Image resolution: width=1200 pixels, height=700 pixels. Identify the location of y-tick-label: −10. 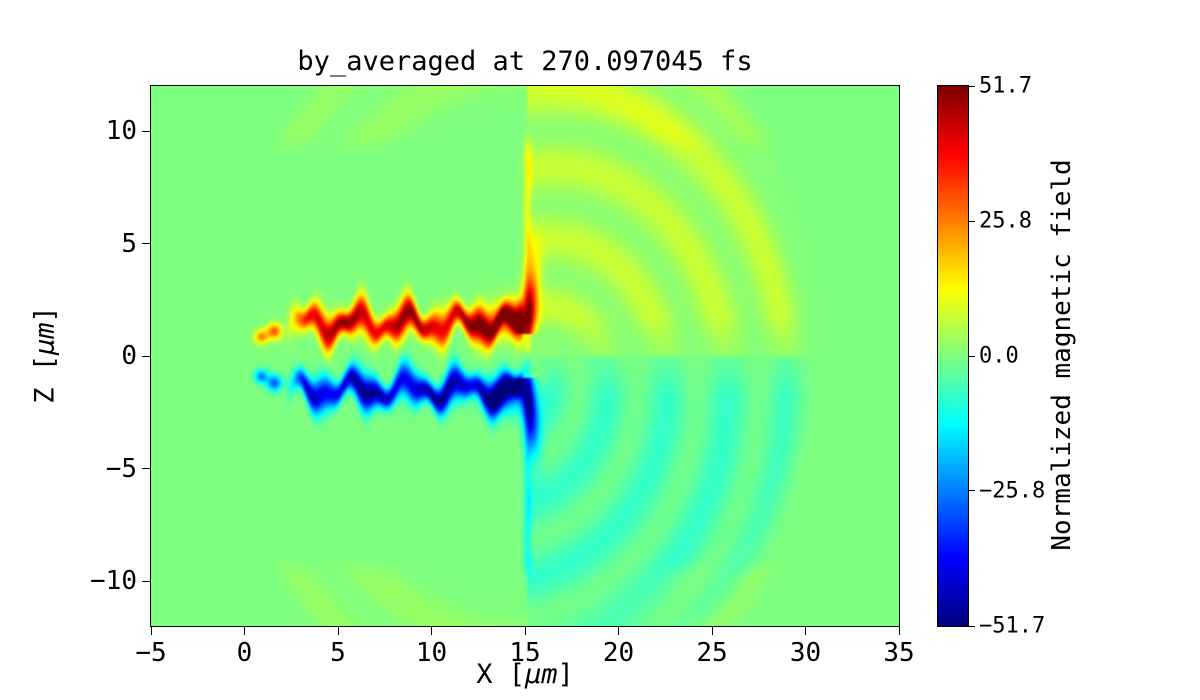
(113, 581).